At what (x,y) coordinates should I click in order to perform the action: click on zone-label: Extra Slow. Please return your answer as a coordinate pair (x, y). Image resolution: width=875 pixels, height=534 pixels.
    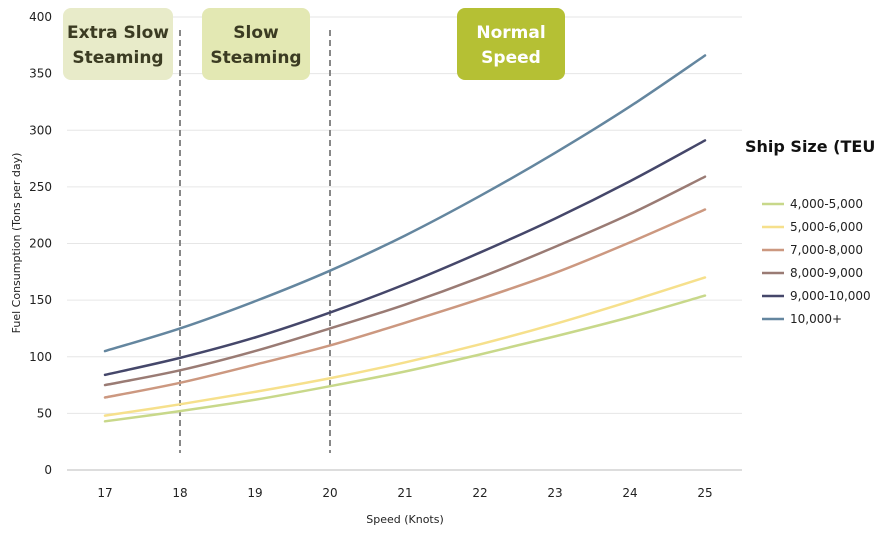
    Looking at the image, I should click on (118, 33).